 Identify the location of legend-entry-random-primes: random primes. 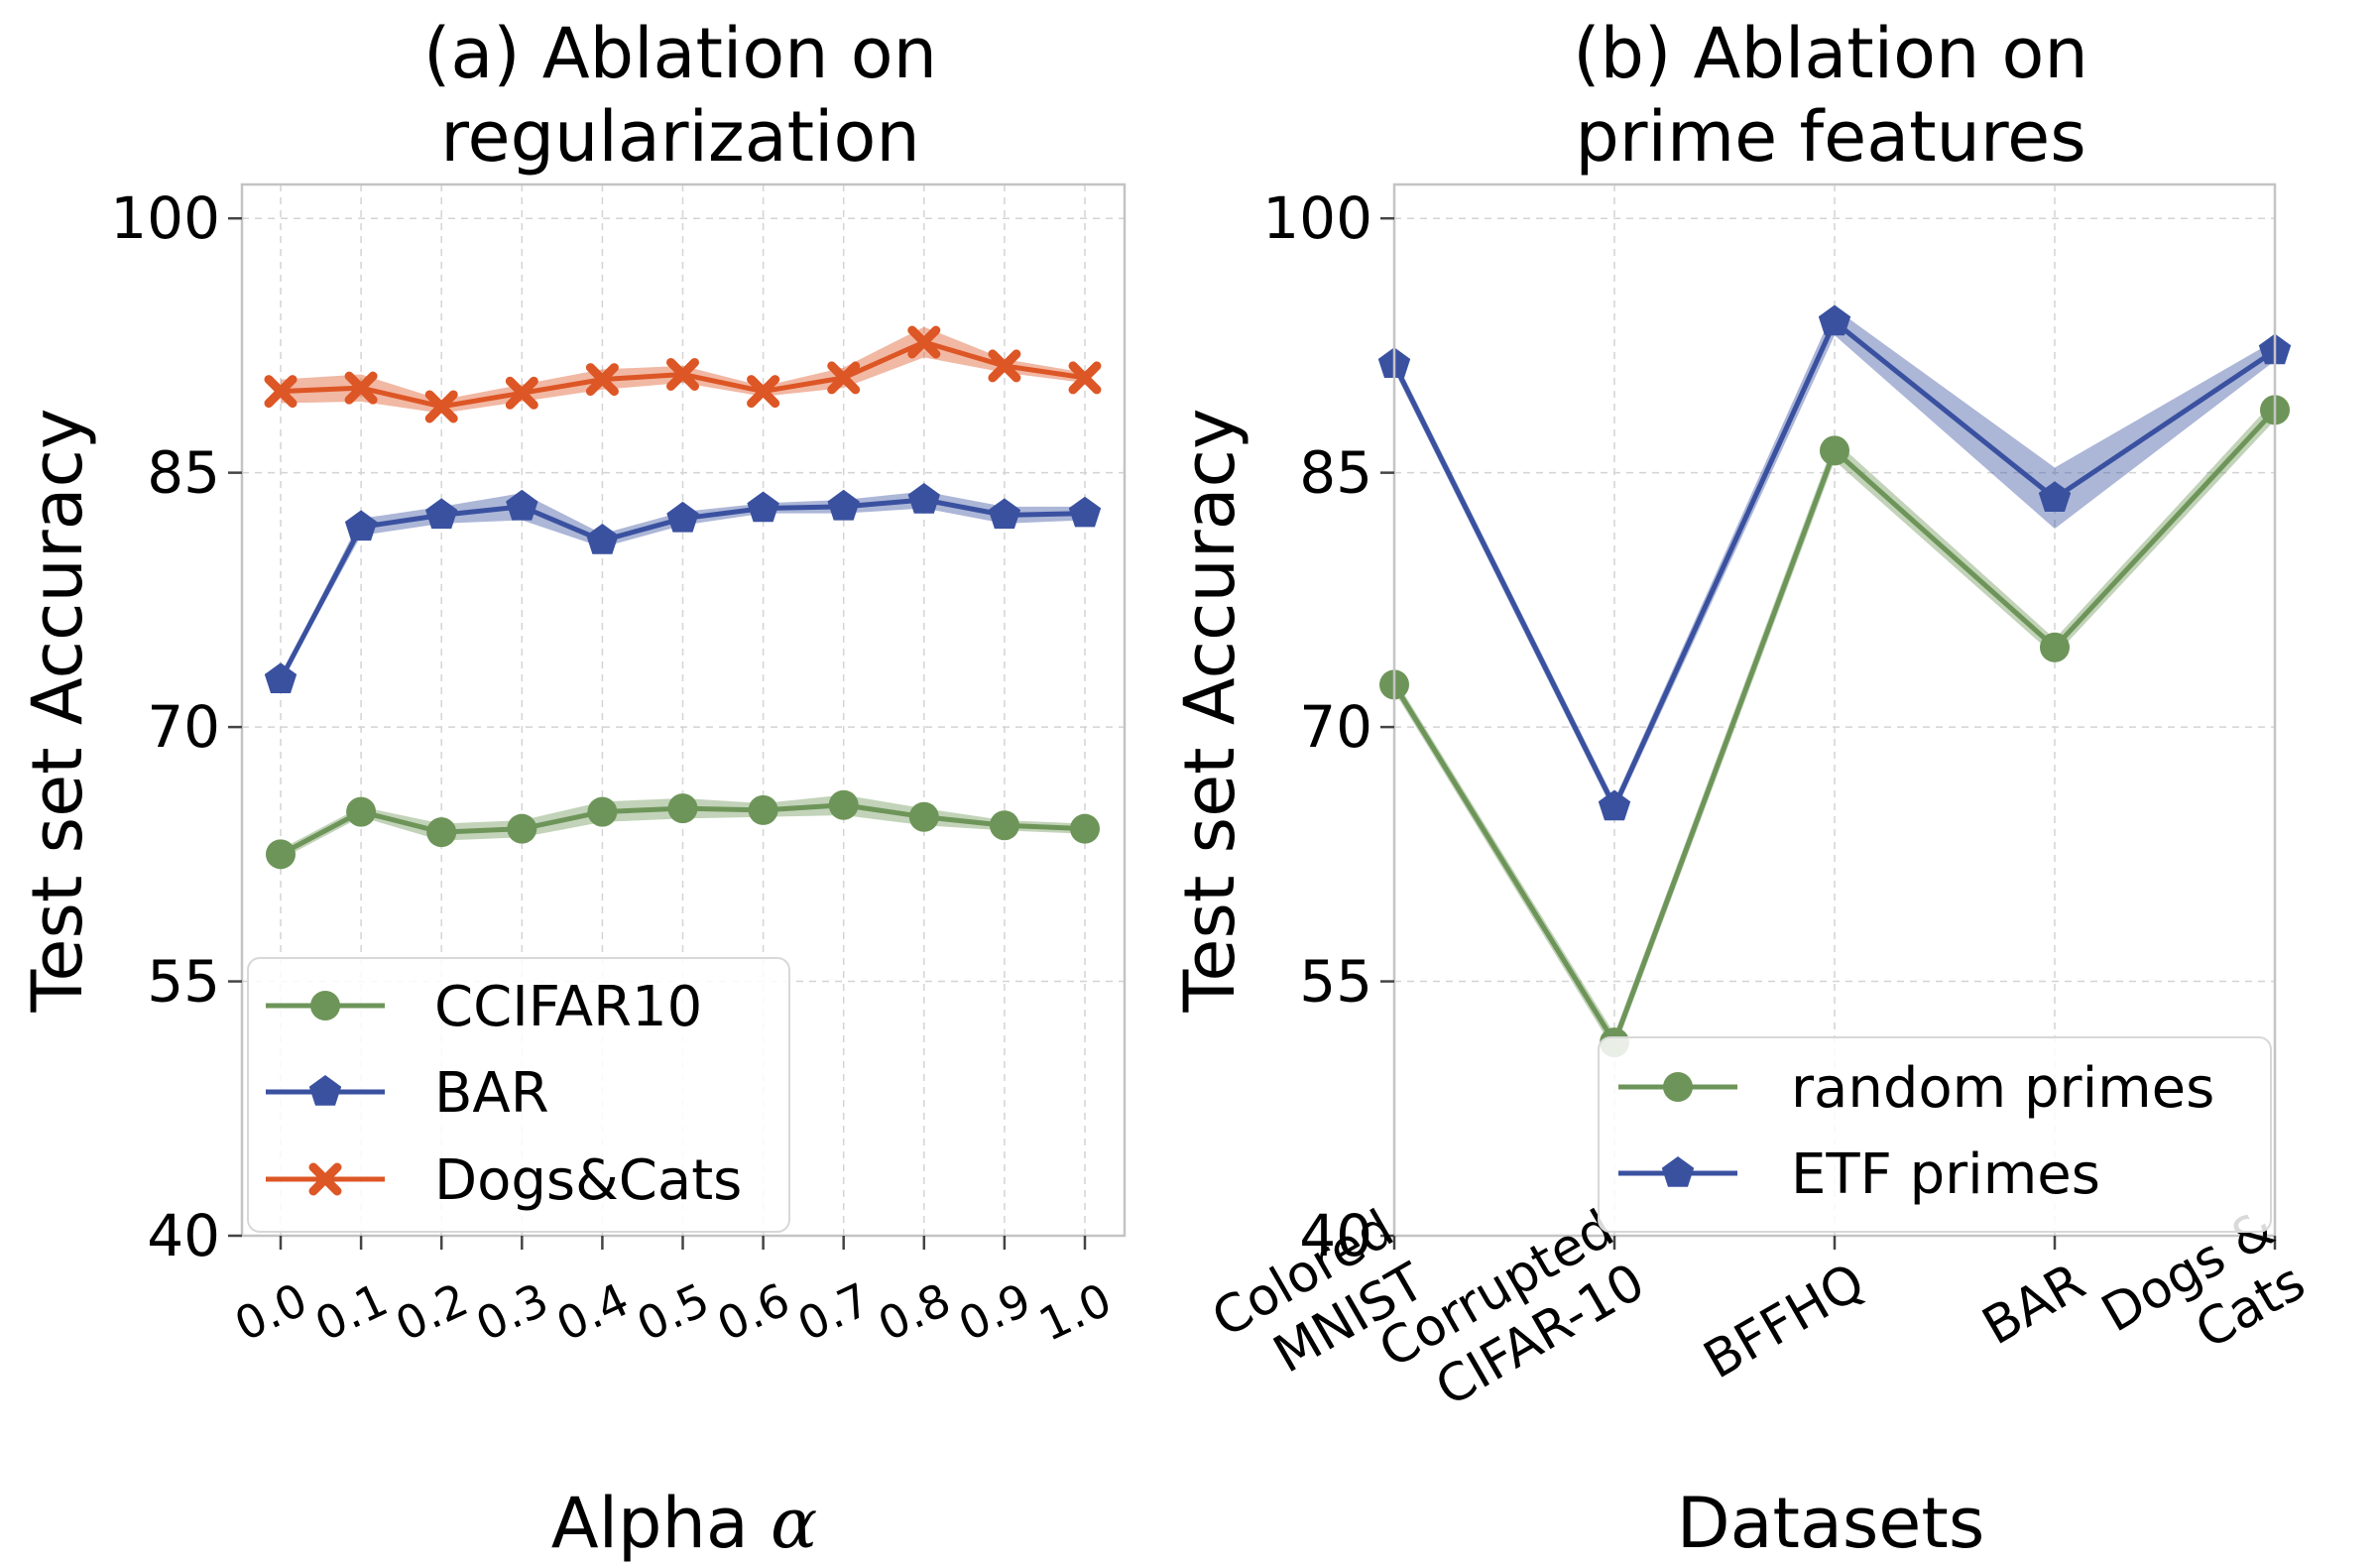
(1916, 1088).